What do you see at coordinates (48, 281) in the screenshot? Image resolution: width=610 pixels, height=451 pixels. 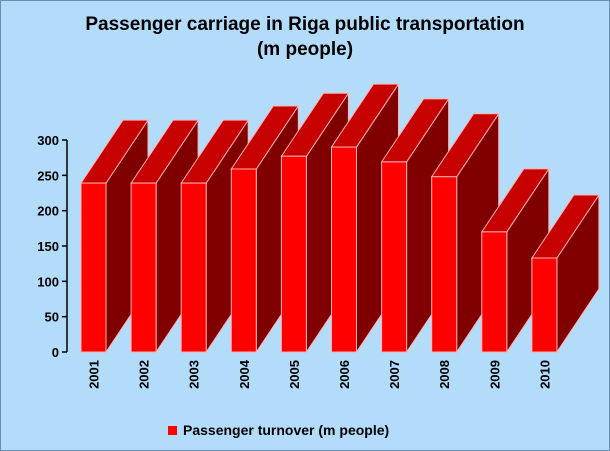 I see `y-tick-label: 100` at bounding box center [48, 281].